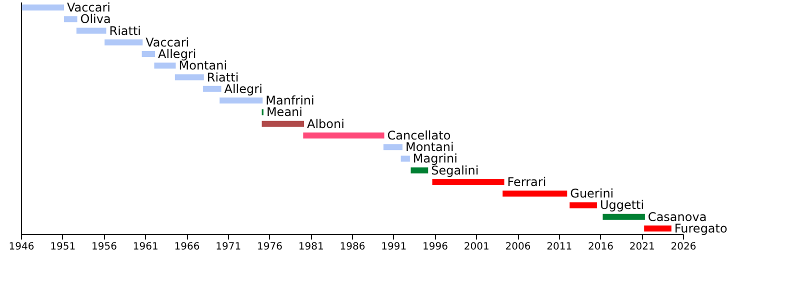 The width and height of the screenshot is (800, 288). Describe the element at coordinates (290, 101) in the screenshot. I see `y-tick-label: Manfrini` at that location.